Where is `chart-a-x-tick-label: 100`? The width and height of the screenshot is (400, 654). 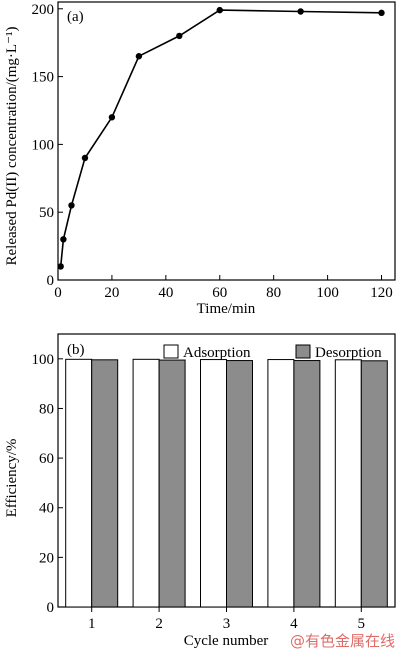 chart-a-x-tick-label: 100 is located at coordinates (327, 293).